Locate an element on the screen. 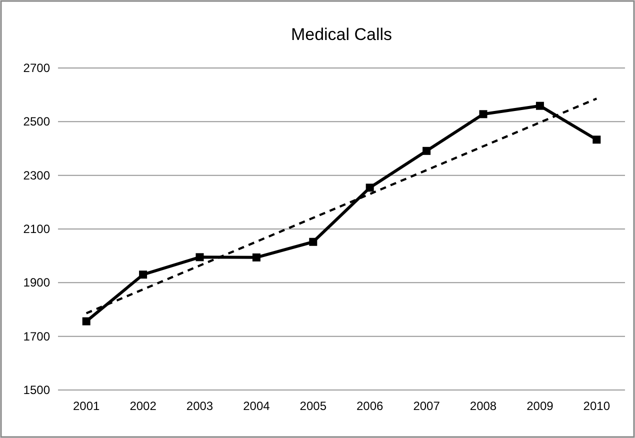  x-tick-label: 2004 is located at coordinates (256, 406).